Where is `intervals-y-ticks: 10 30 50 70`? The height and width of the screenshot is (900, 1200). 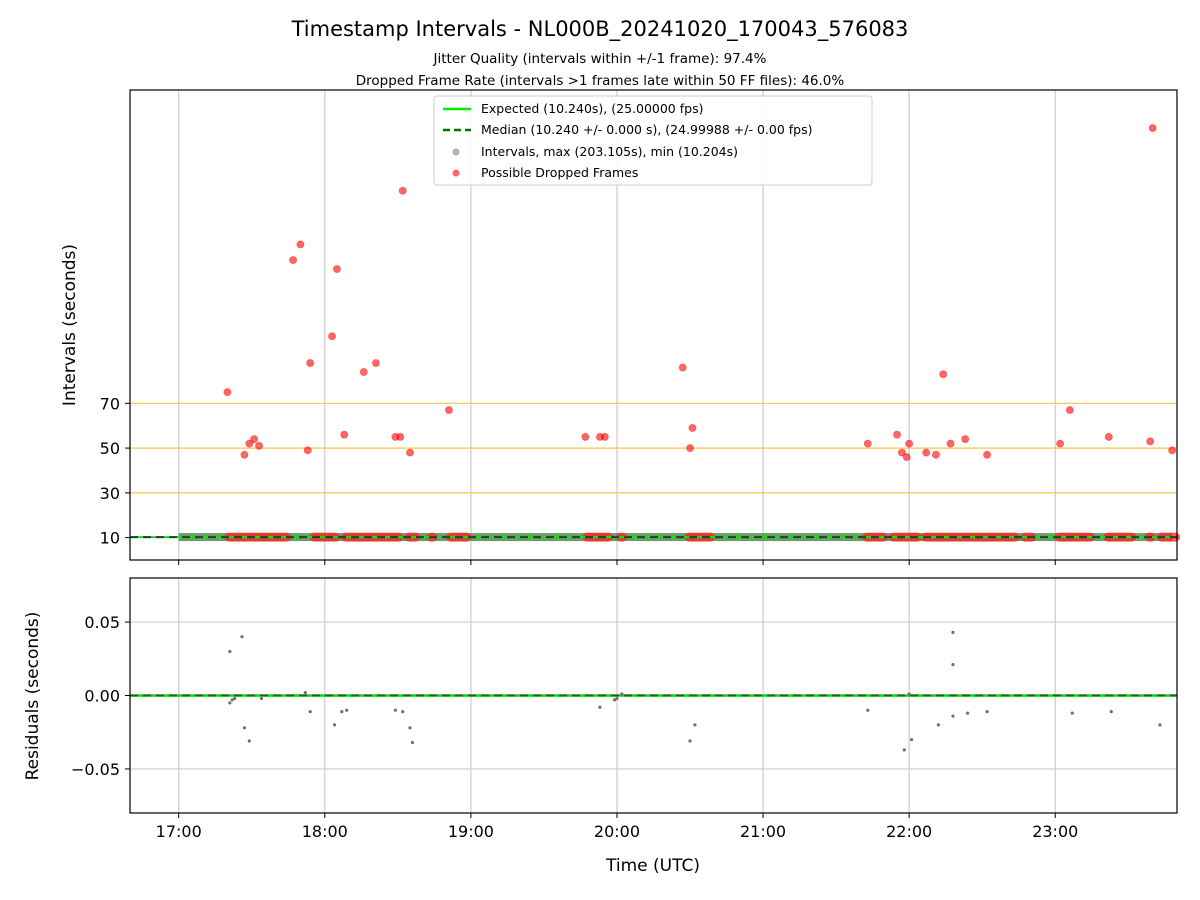 intervals-y-ticks: 10 30 50 70 is located at coordinates (115, 471).